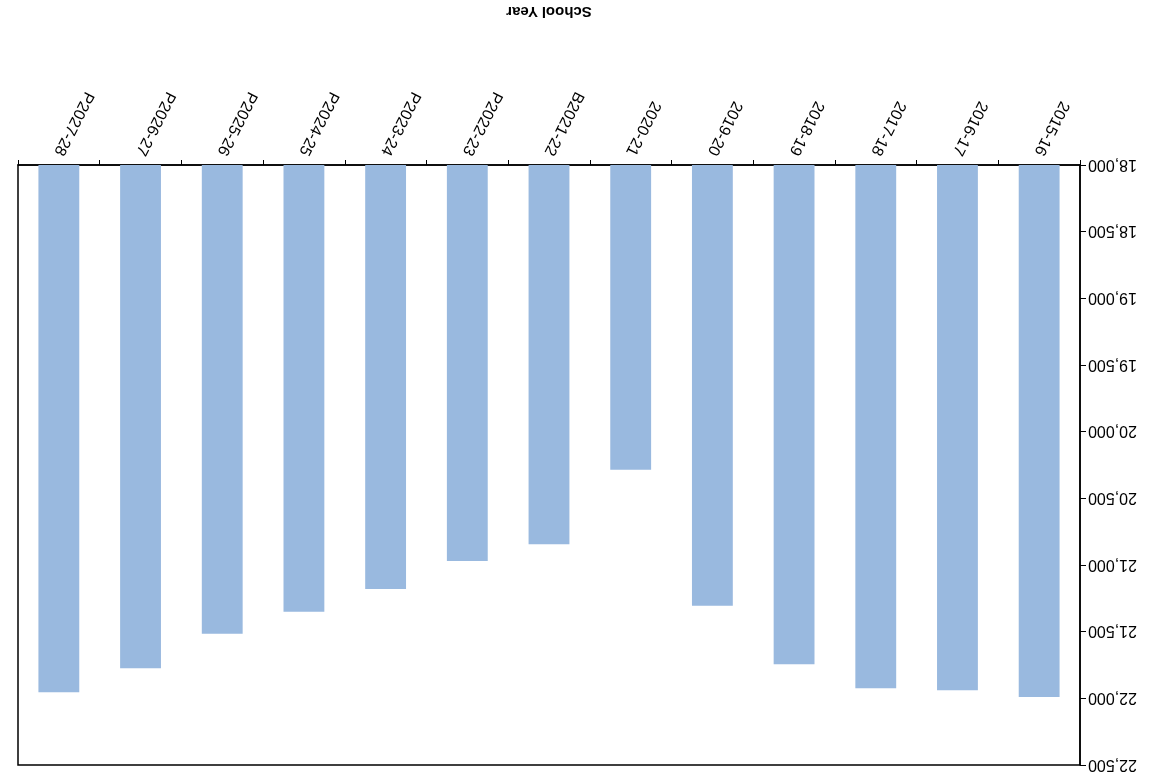  What do you see at coordinates (1112, 165) in the screenshot?
I see `y-tick-label: 18,000` at bounding box center [1112, 165].